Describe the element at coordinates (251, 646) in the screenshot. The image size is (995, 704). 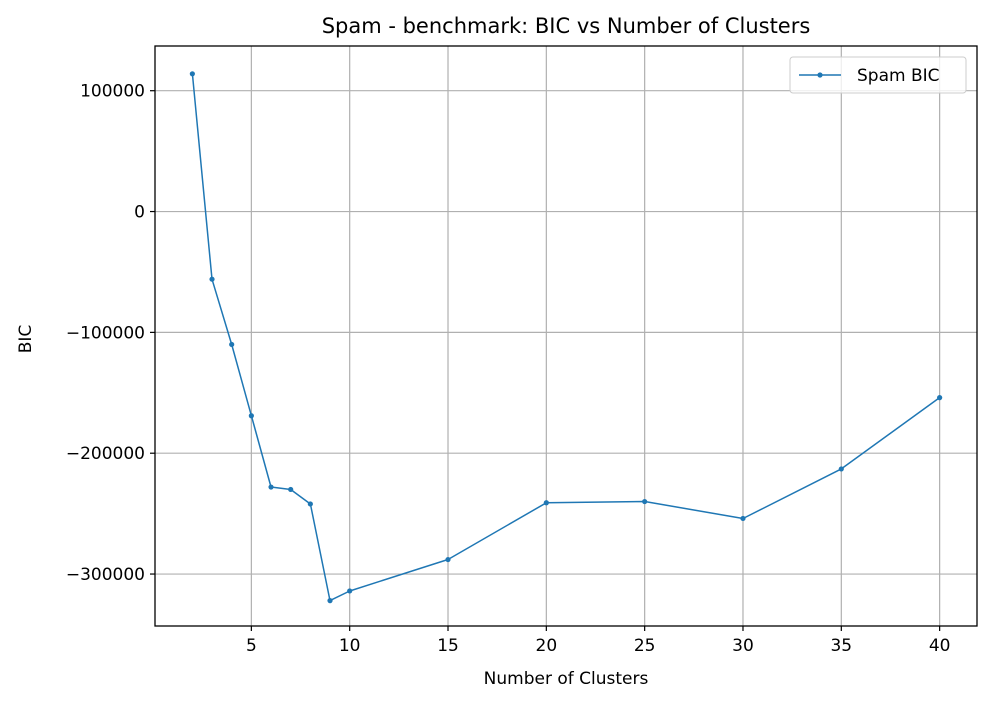
I see `x-tick-label: 5` at that location.